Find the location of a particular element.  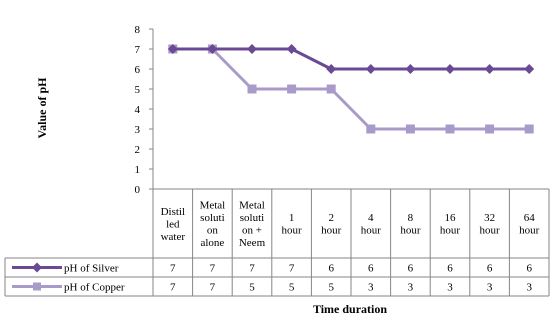

y-tick-label: 8 is located at coordinates (138, 30).